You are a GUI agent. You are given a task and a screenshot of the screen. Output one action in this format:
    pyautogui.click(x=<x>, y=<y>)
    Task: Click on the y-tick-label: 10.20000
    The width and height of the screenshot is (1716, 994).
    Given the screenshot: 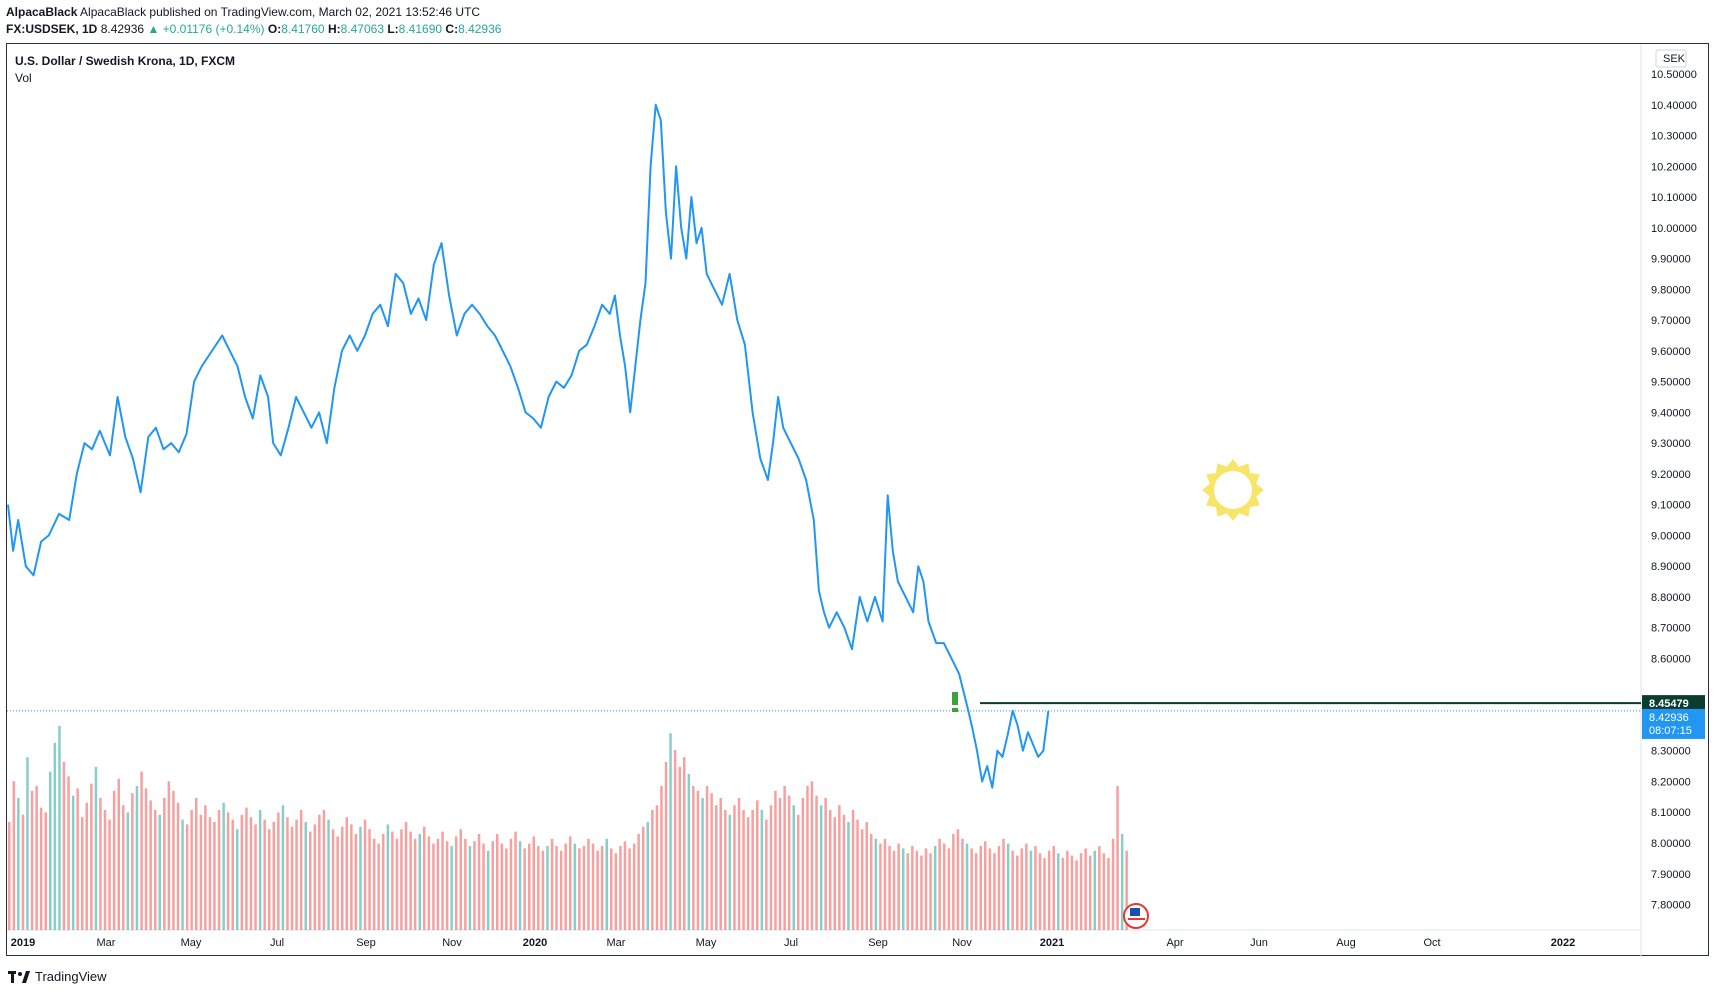 What is the action you would take?
    pyautogui.click(x=1674, y=167)
    